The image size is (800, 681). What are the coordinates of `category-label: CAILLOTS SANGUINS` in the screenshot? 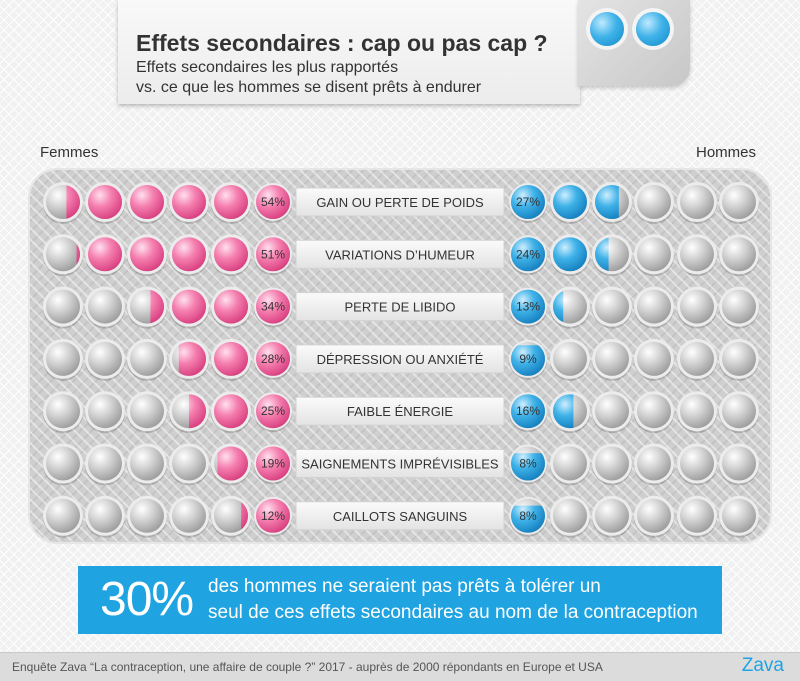 It's located at (400, 516).